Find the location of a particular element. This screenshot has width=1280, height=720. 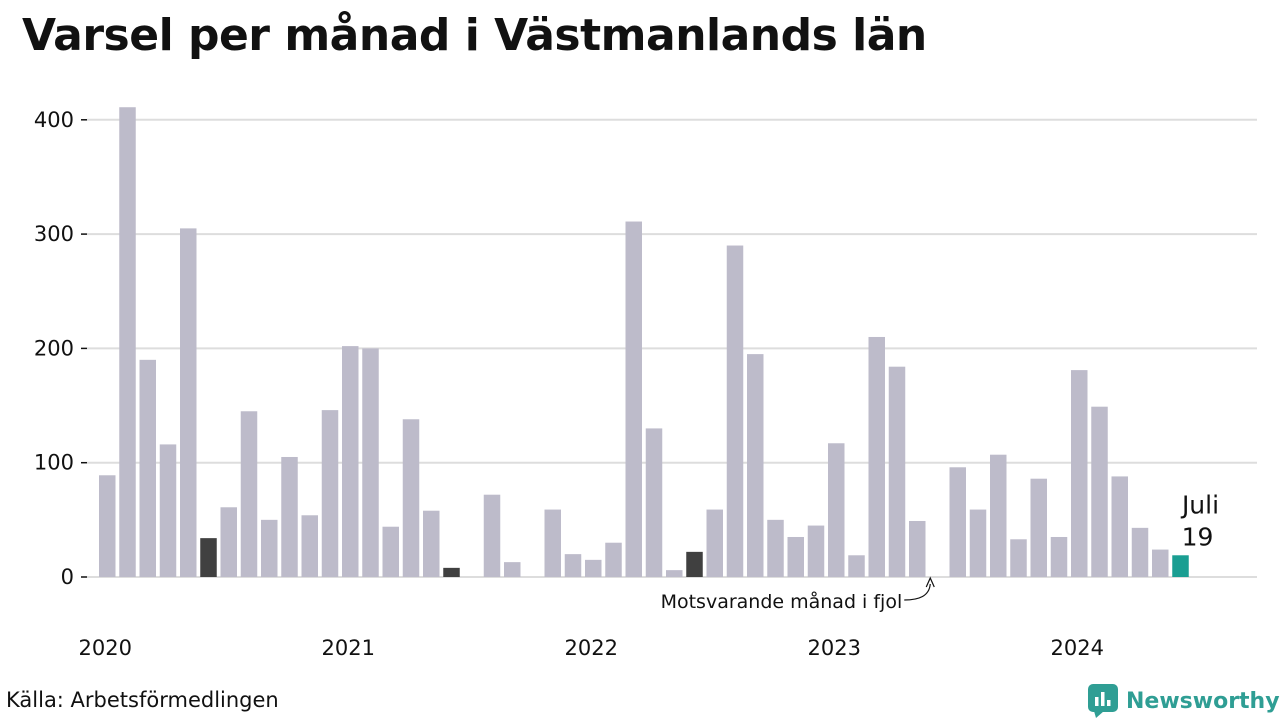

y-tick-label: 0 is located at coordinates (67, 577).